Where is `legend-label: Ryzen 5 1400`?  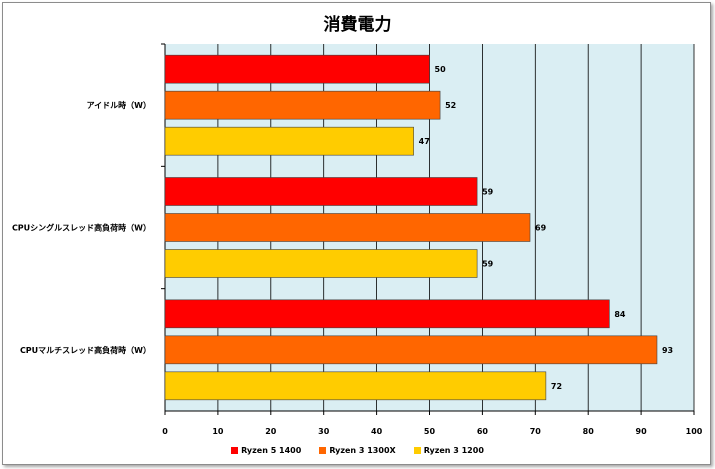
legend-label: Ryzen 5 1400 is located at coordinates (271, 450).